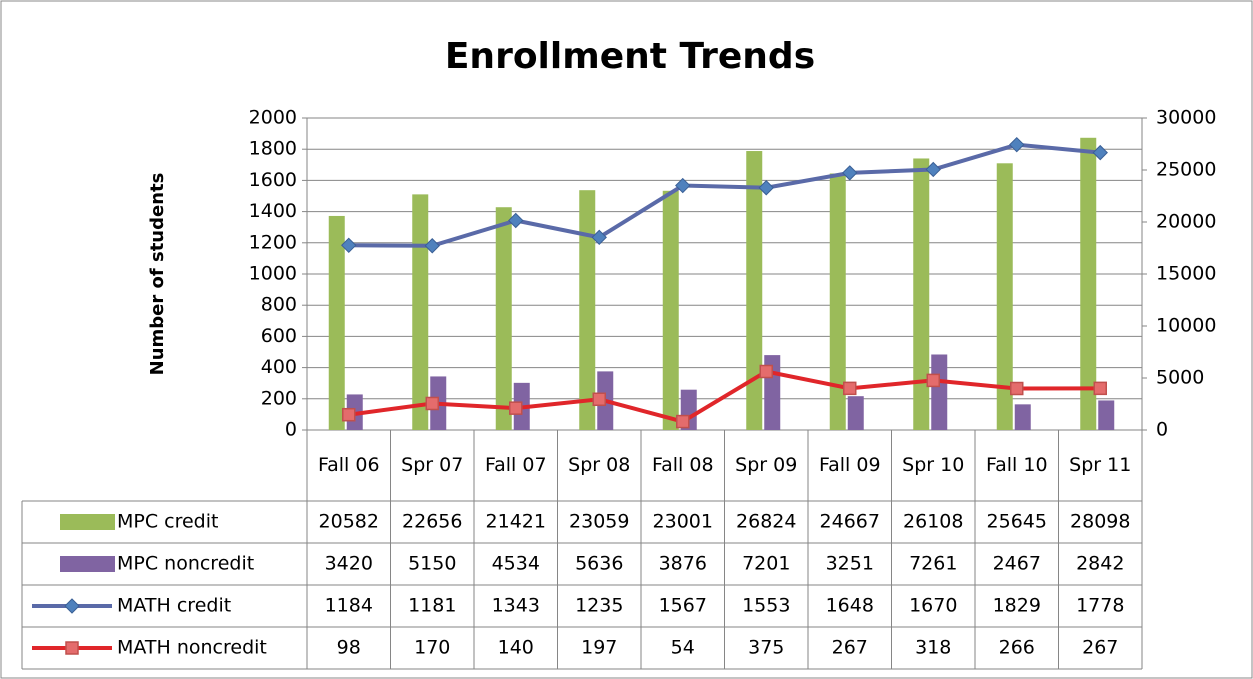 This screenshot has height=679, width=1253. Describe the element at coordinates (683, 648) in the screenshot. I see `table-value: 54` at that location.